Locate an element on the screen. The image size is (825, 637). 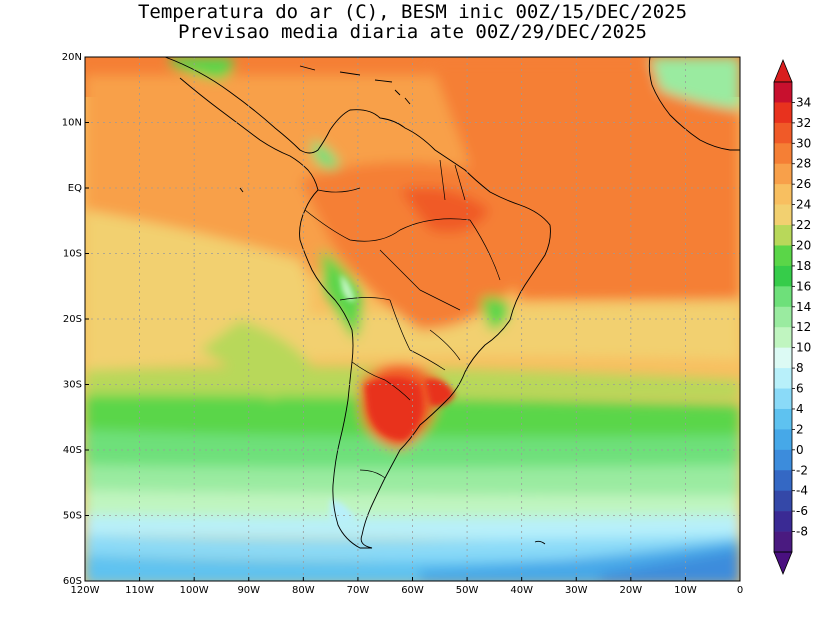
colorbar-label: -6 is located at coordinates (802, 511).